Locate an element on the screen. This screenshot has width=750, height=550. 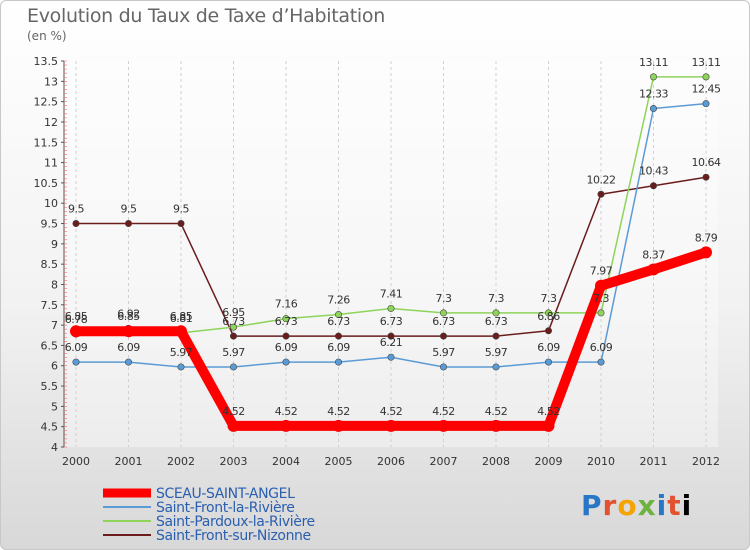
data-label: 7.97 is located at coordinates (601, 271).